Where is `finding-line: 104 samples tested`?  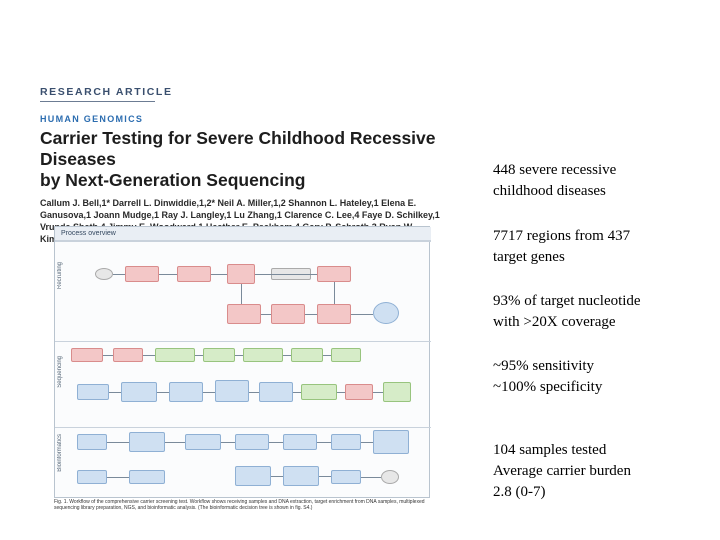
finding-line: 104 samples tested is located at coordinates (550, 450).